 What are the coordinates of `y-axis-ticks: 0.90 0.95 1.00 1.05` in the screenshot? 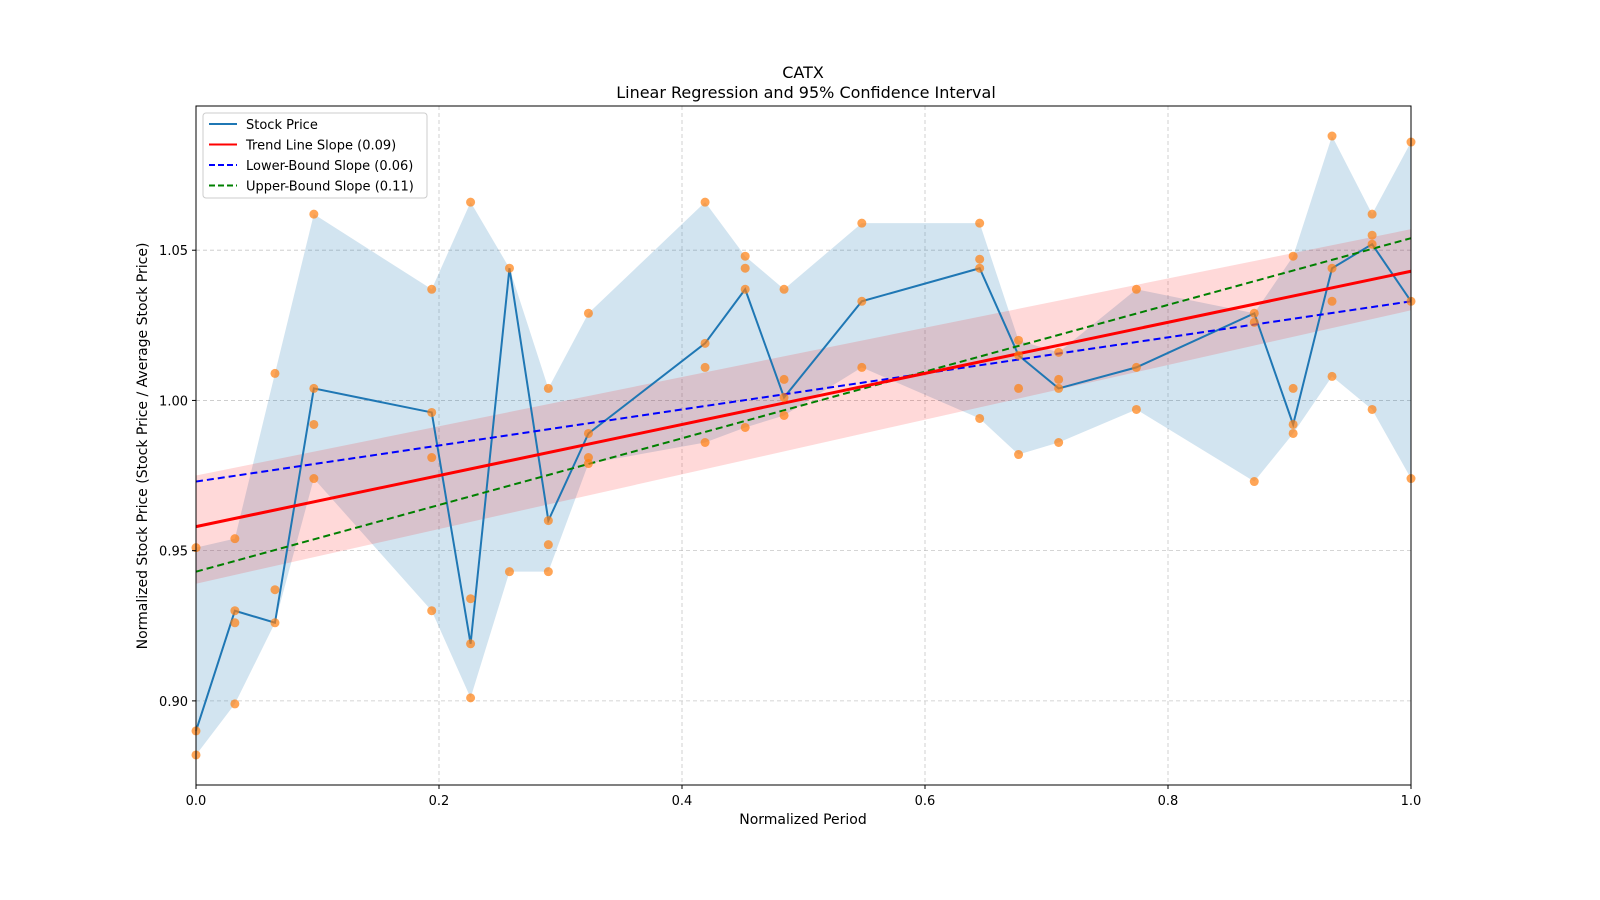 It's located at (177, 477).